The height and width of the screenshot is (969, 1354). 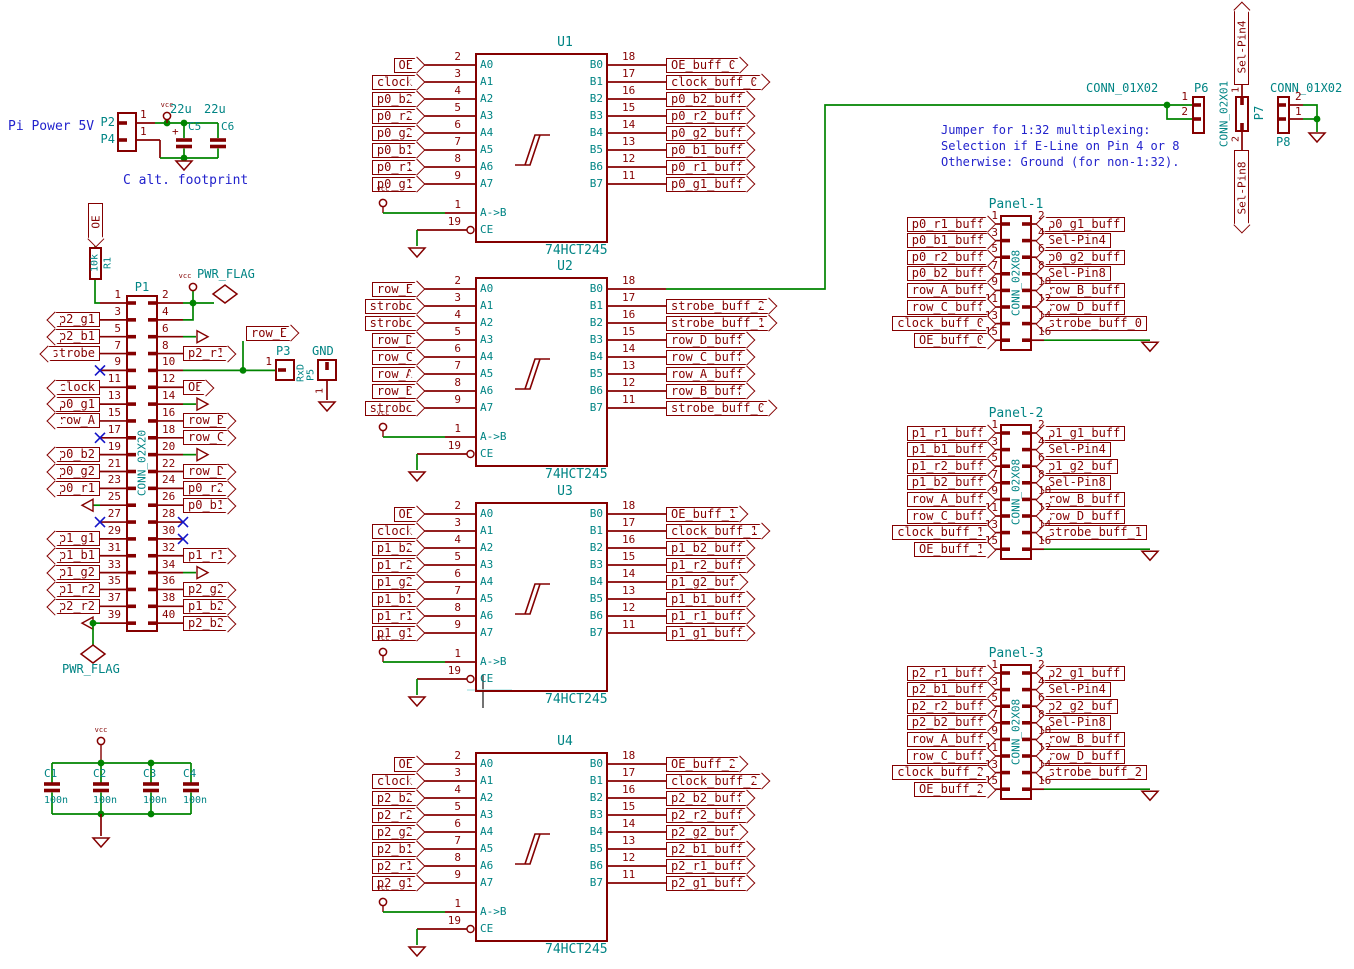 I want to click on net-label: strobe_buff_2, so click(x=717, y=306).